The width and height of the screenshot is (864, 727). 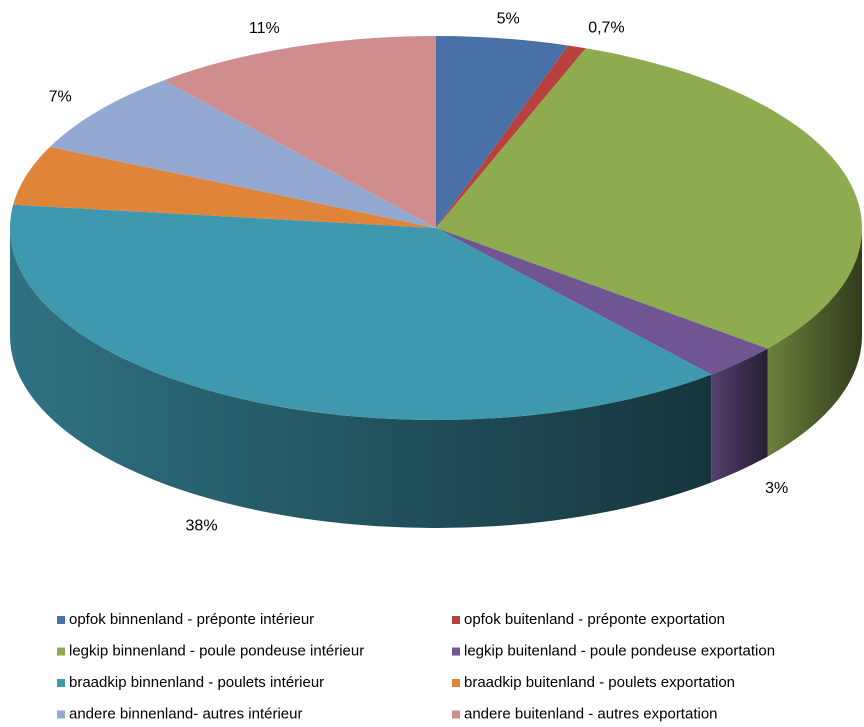 I want to click on data-label: 11%, so click(x=264, y=28).